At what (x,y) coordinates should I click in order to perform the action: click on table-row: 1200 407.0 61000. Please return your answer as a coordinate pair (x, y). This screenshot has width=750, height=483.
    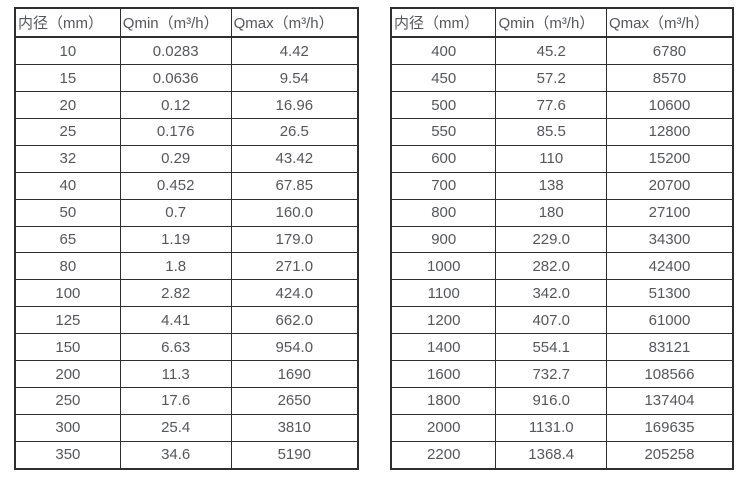
    Looking at the image, I should click on (562, 320).